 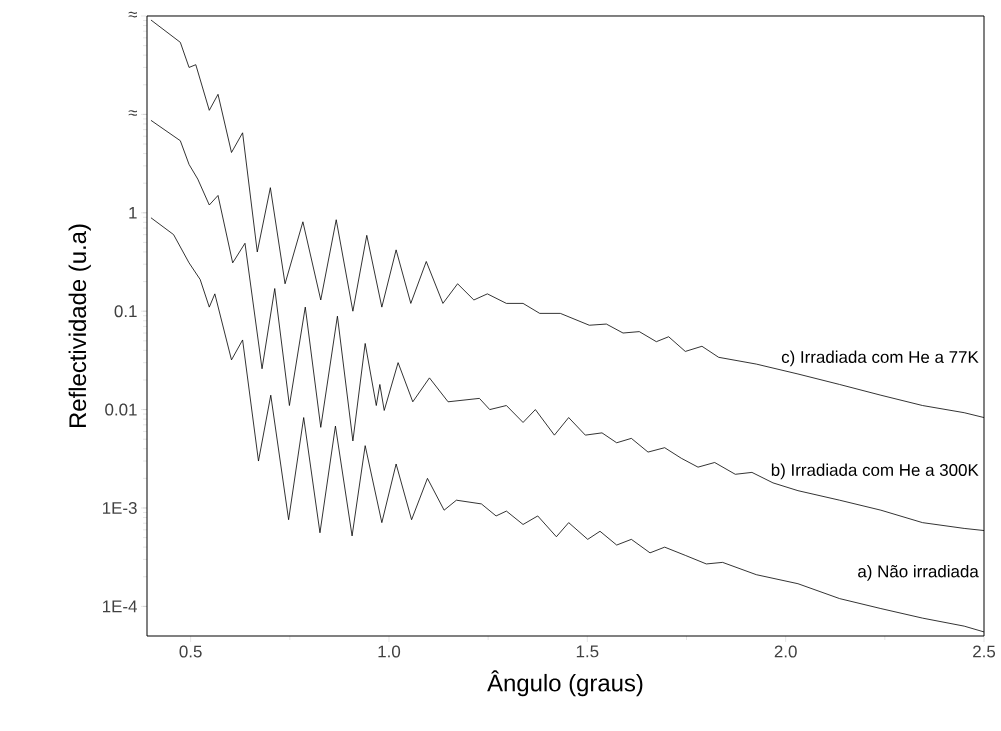 What do you see at coordinates (125, 311) in the screenshot?
I see `y-tick-label: 0.1` at bounding box center [125, 311].